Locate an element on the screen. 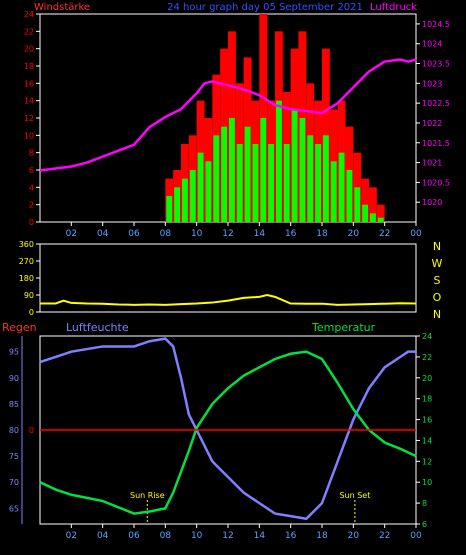 Image resolution: width=466 pixels, height=555 pixels. temperature-y-tick-label: 12 is located at coordinates (427, 461).